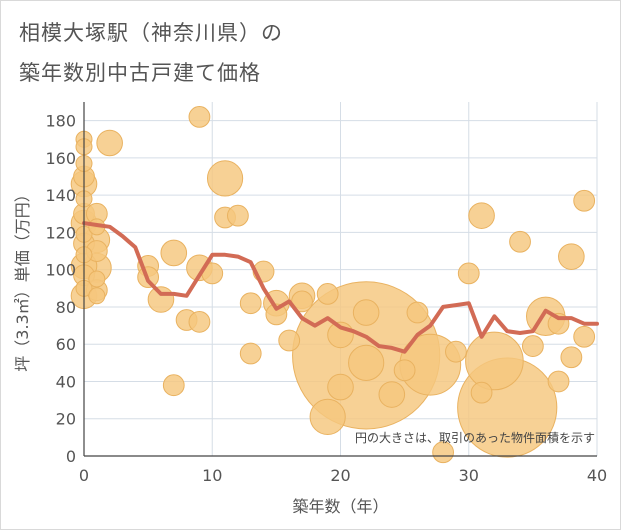  Describe the element at coordinates (84, 475) in the screenshot. I see `x-tick-label: 0` at that location.